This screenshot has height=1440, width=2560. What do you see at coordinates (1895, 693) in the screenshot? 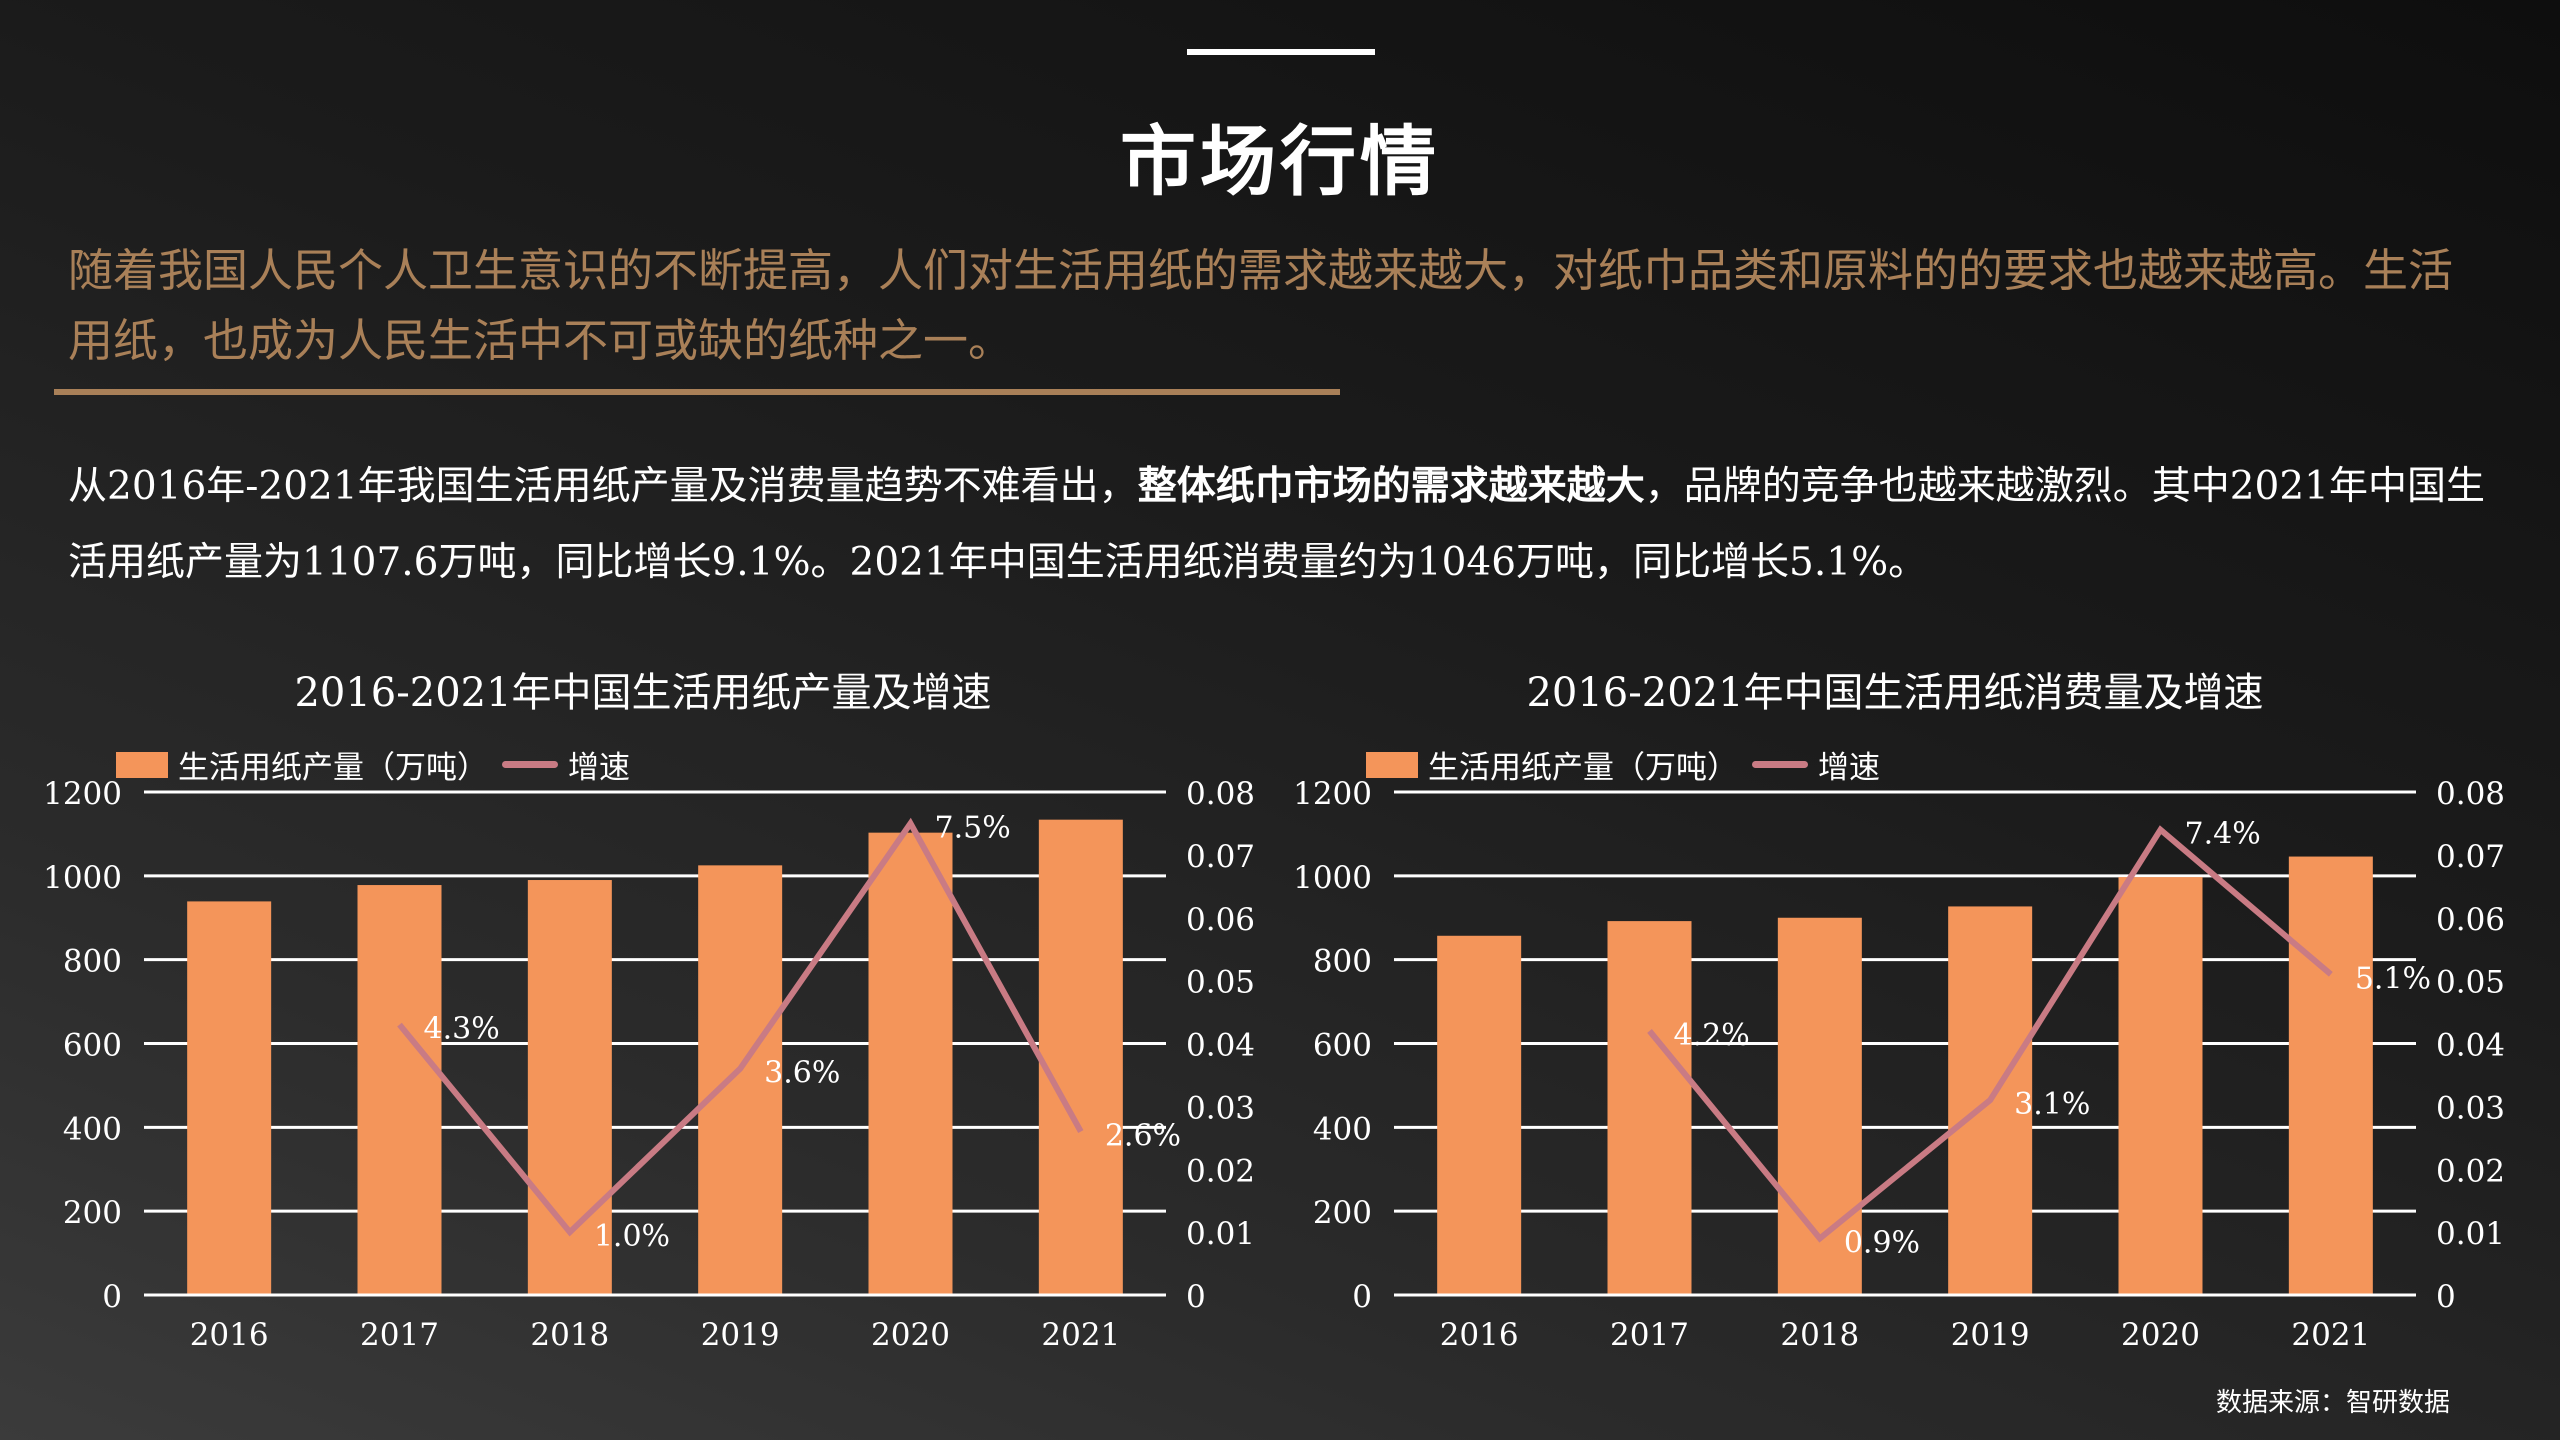
I see `chart-title: 2016-2021年中国生活用纸消费量及增速` at bounding box center [1895, 693].